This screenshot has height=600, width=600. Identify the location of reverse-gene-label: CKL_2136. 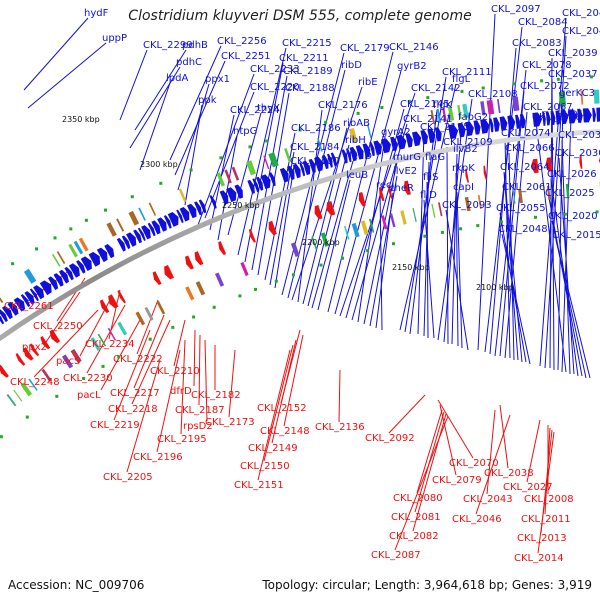
(340, 427).